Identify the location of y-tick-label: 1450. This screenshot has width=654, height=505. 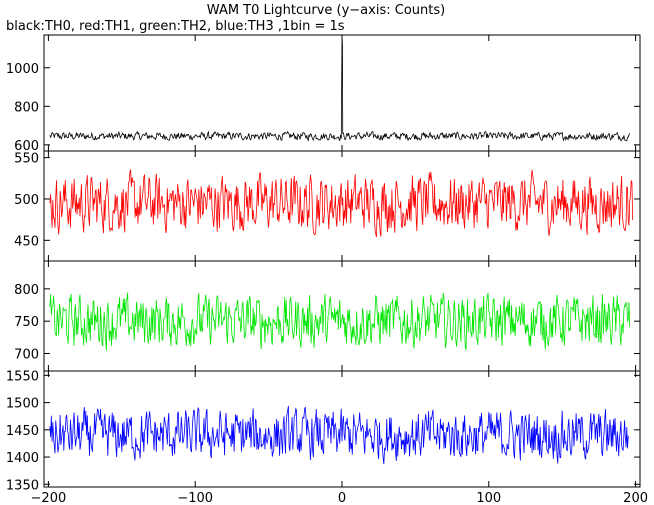
(22, 431).